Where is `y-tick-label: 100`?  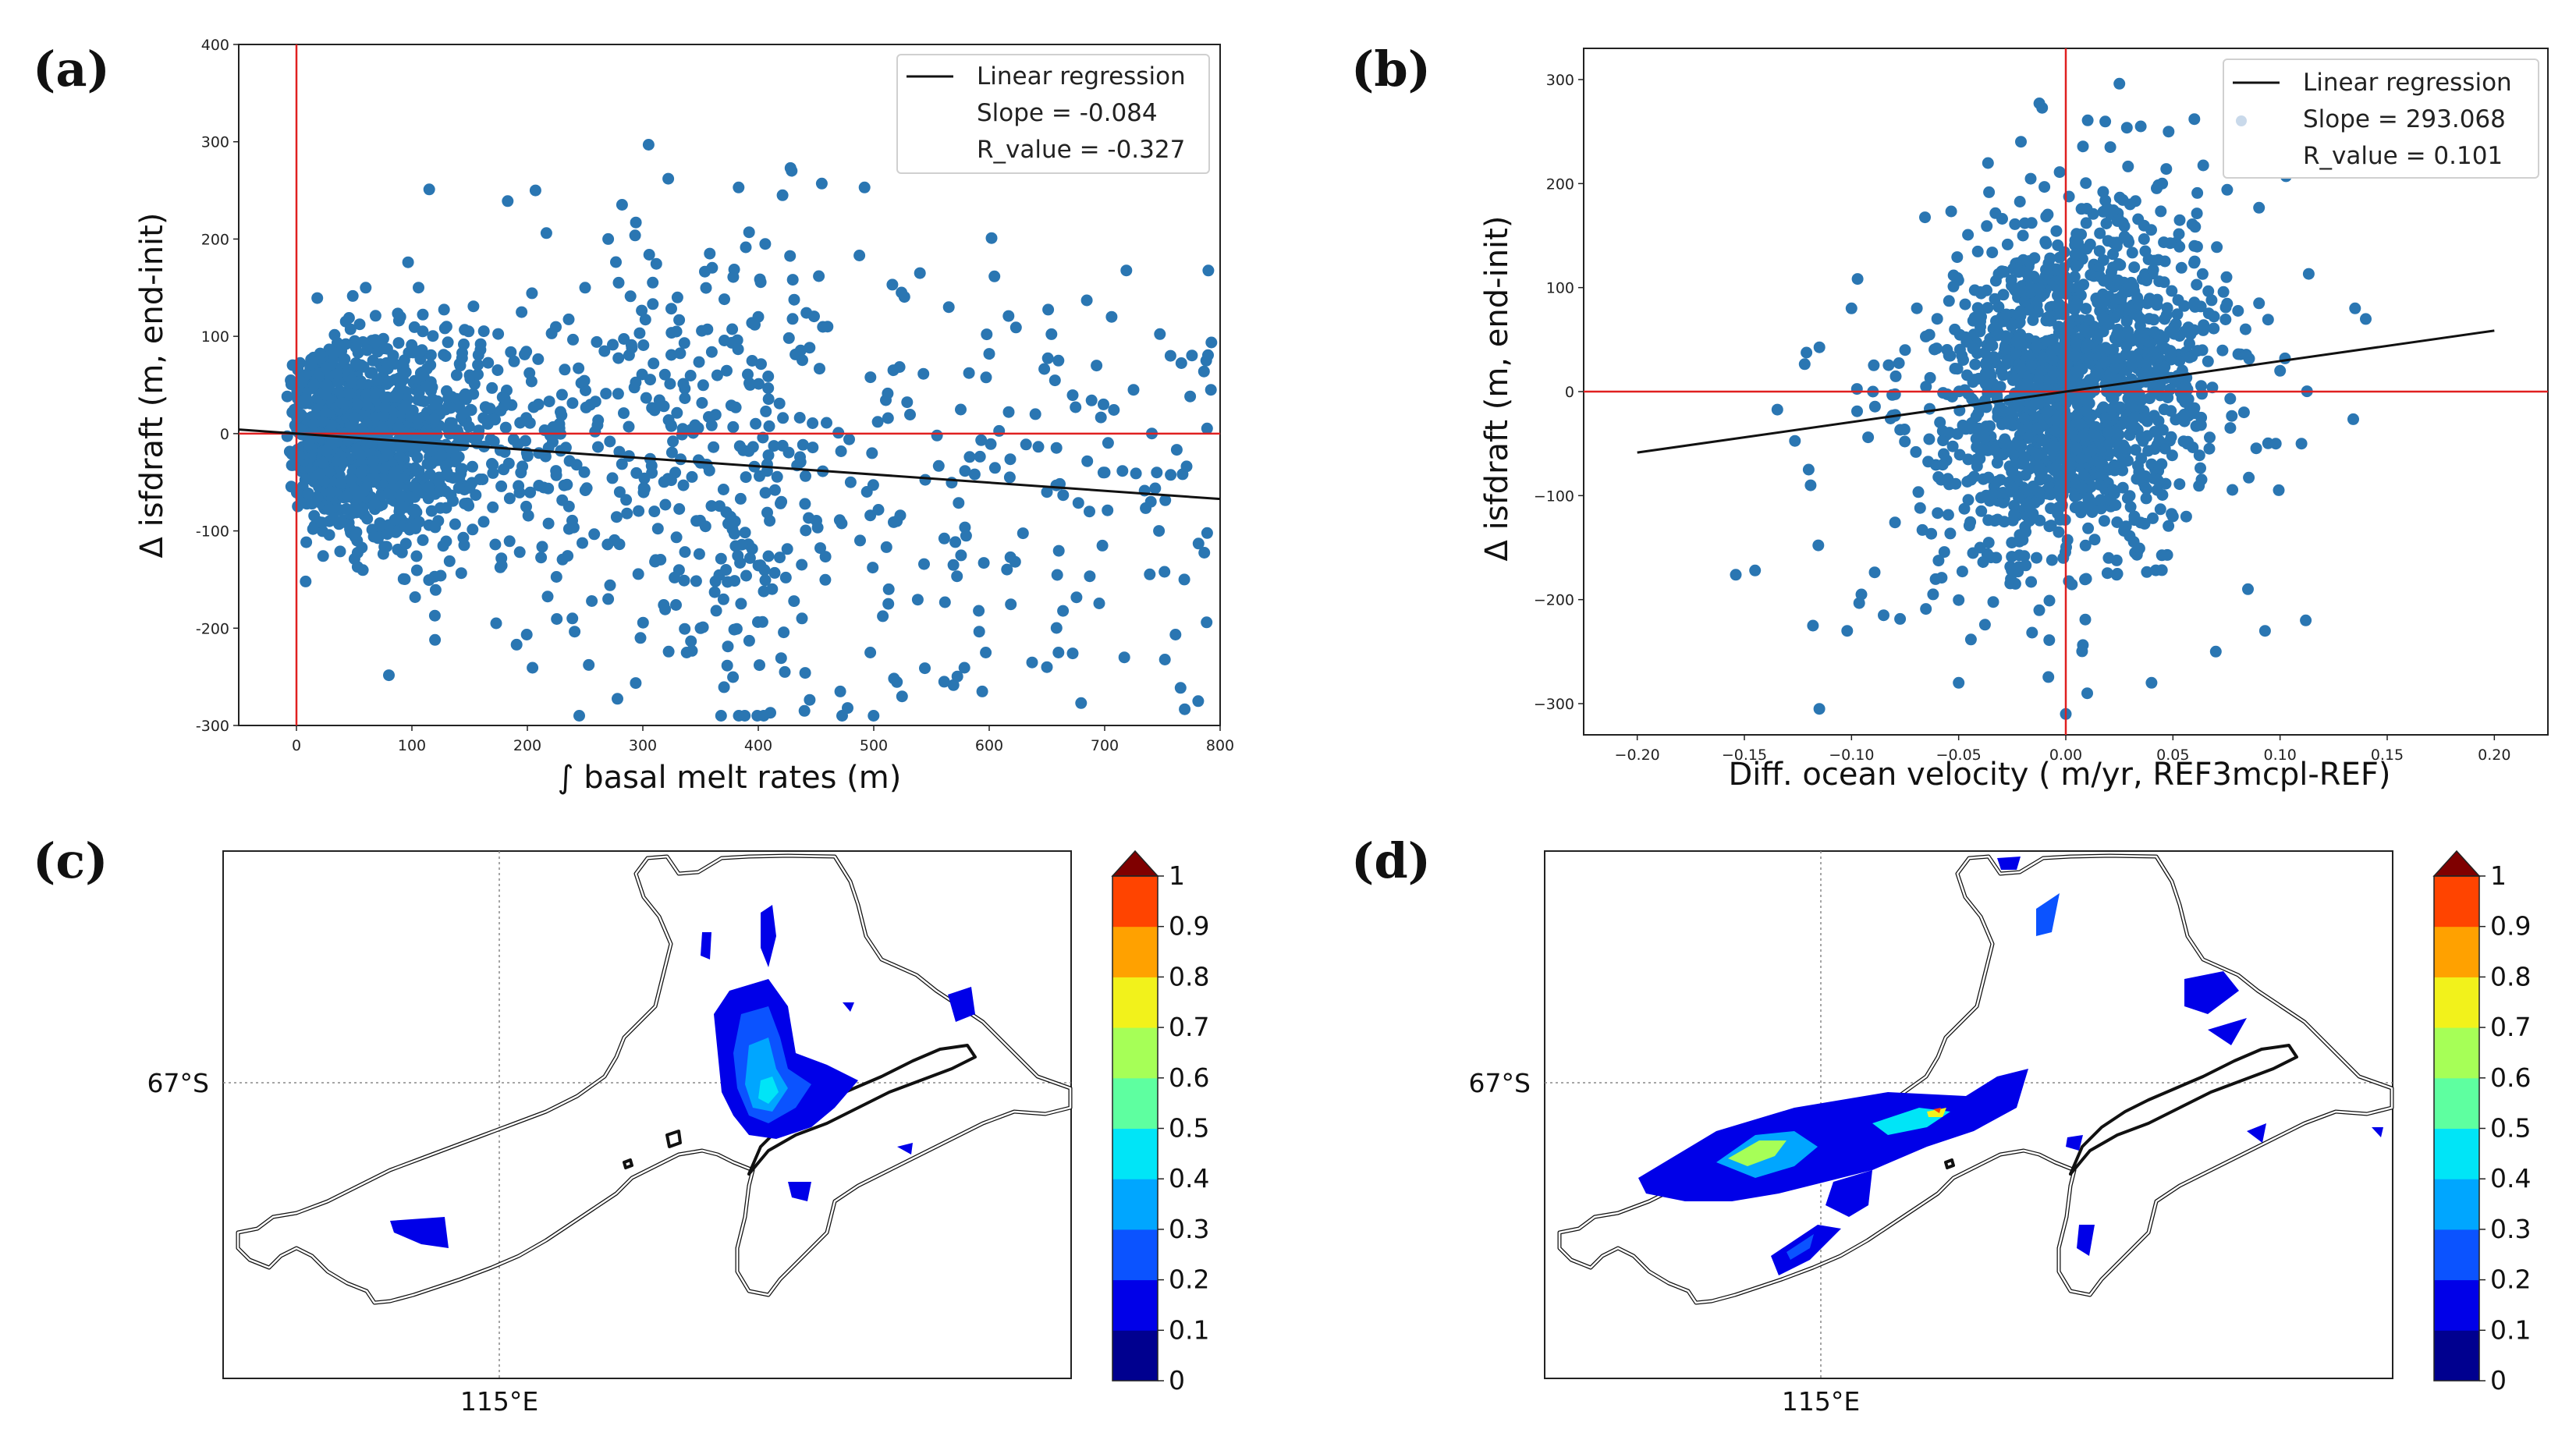 y-tick-label: 100 is located at coordinates (1560, 288).